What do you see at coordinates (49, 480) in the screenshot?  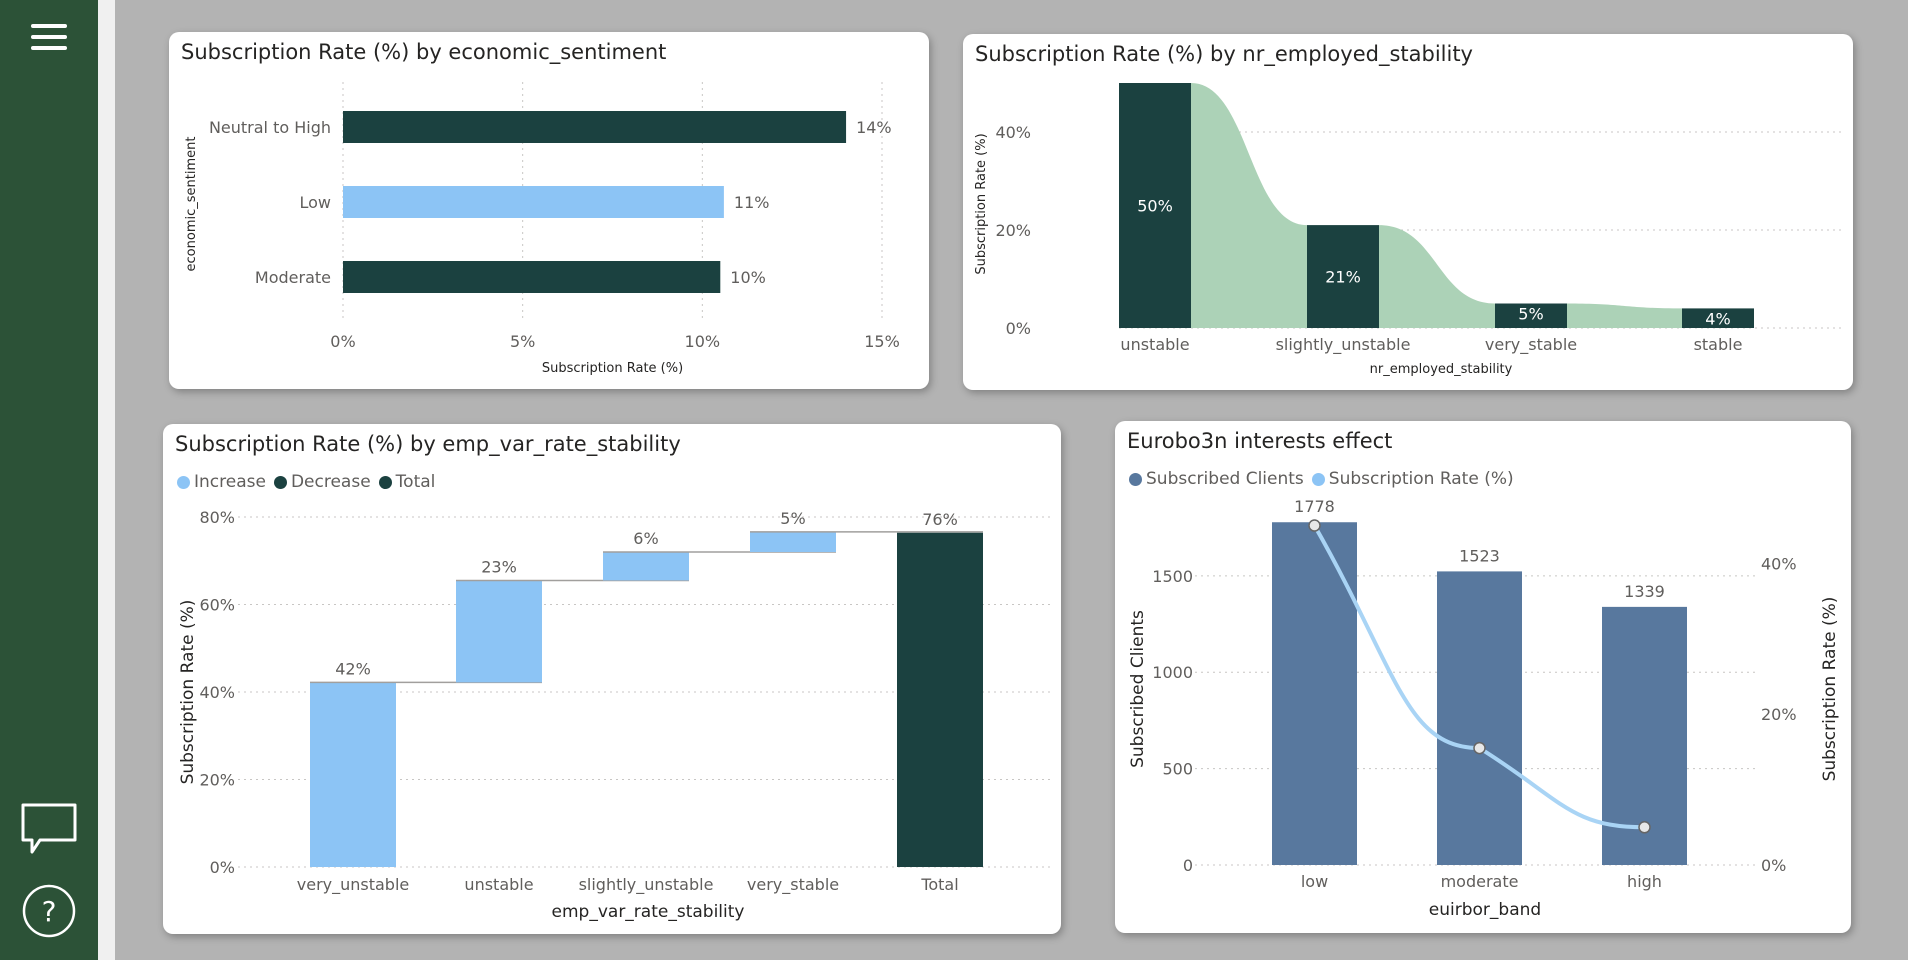 I see `navigation-sidebar: ?` at bounding box center [49, 480].